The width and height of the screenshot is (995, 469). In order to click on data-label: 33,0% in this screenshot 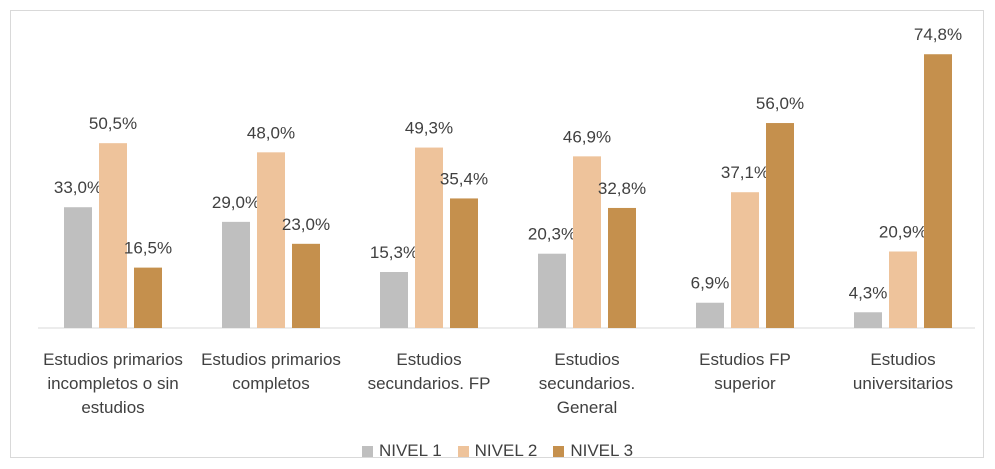, I will do `click(78, 187)`.